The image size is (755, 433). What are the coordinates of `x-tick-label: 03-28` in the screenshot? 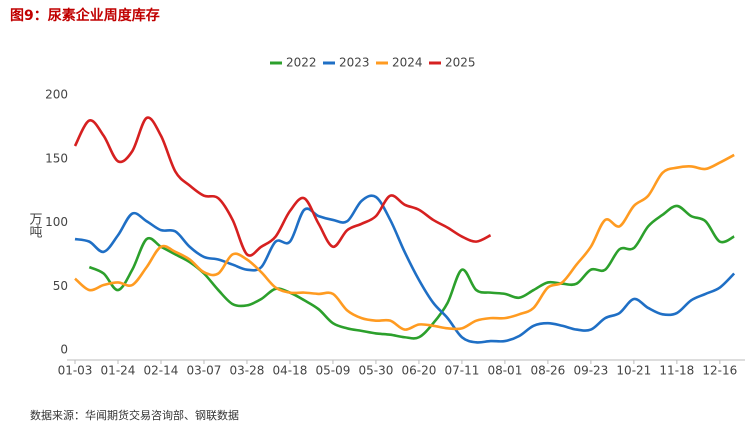 It's located at (247, 371).